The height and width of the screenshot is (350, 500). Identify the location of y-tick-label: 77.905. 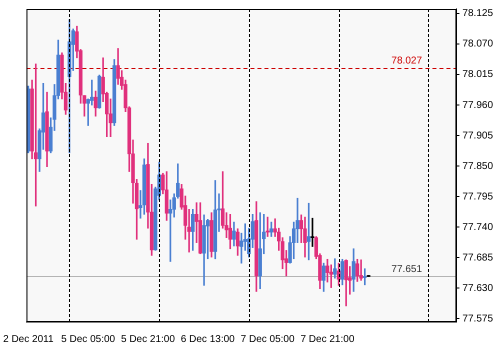
(478, 136).